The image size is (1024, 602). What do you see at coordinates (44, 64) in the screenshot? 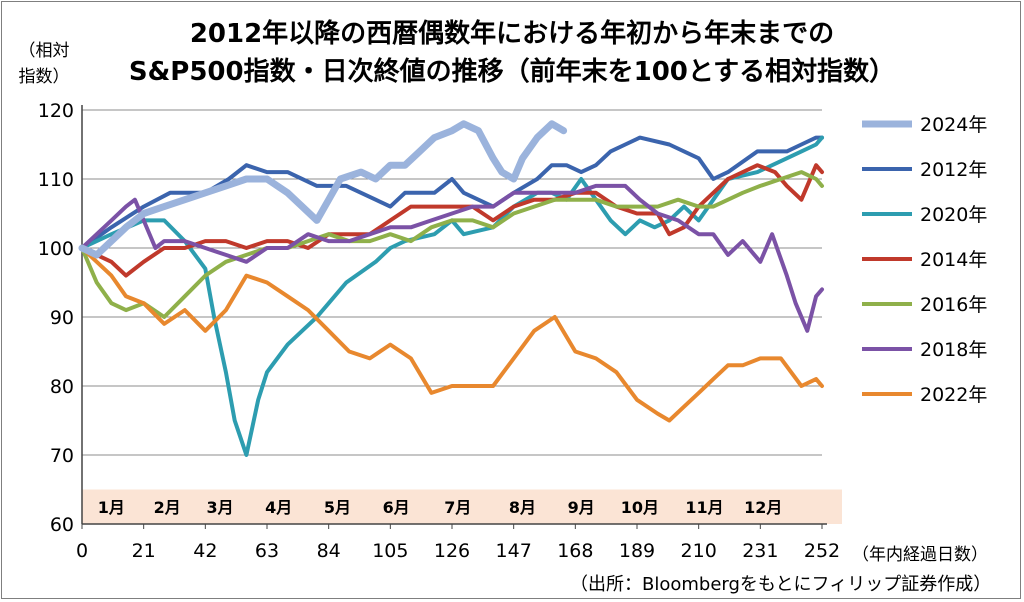
I see `y-axis-label: （相対 指数）` at bounding box center [44, 64].